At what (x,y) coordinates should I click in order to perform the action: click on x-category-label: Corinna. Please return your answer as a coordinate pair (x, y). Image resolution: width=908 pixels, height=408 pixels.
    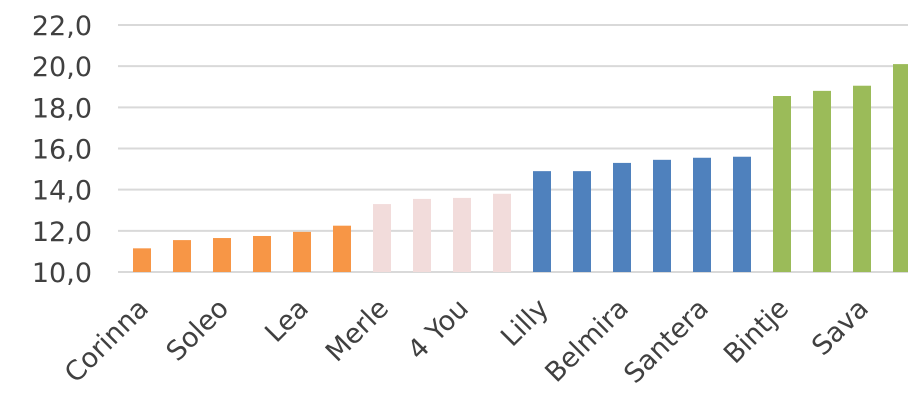
    Looking at the image, I should click on (107, 341).